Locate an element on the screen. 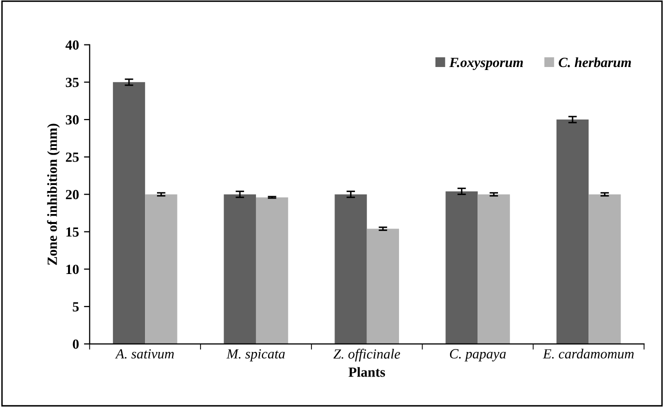  y-tick-label: 15 is located at coordinates (72, 232).